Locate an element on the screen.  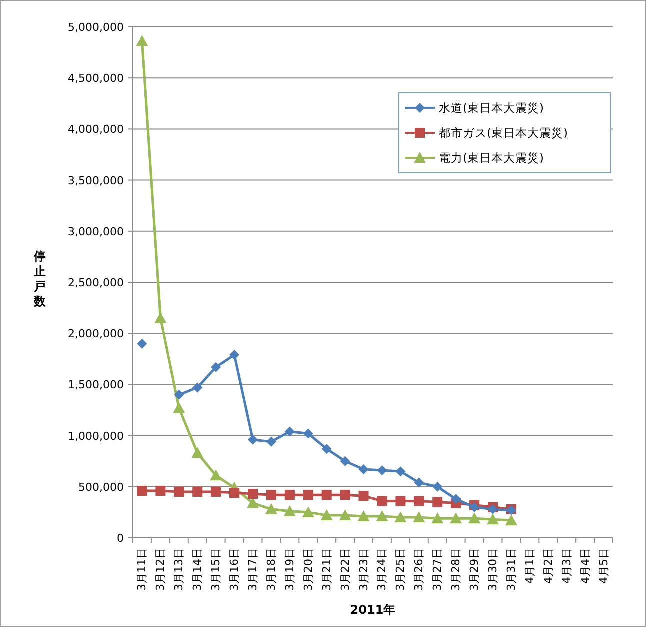
x-tick-label: 3月20日 is located at coordinates (308, 569).